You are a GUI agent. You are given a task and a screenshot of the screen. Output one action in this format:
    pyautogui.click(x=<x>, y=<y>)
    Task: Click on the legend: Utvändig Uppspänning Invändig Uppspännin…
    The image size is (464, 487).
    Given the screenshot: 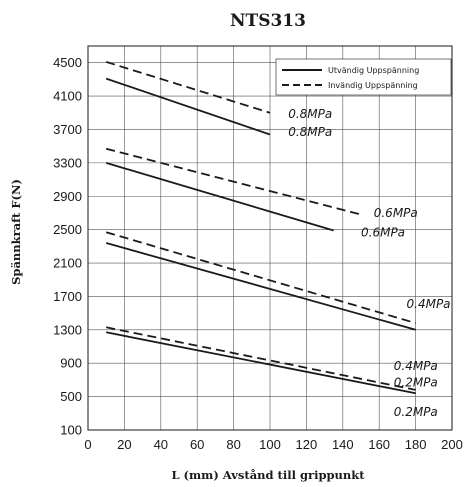 What is the action you would take?
    pyautogui.click(x=363, y=77)
    